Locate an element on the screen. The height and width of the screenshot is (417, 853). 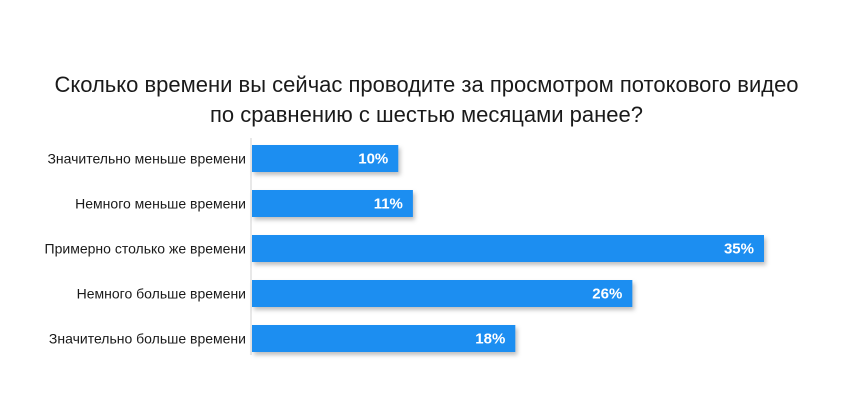
value-label: 11% is located at coordinates (388, 204).